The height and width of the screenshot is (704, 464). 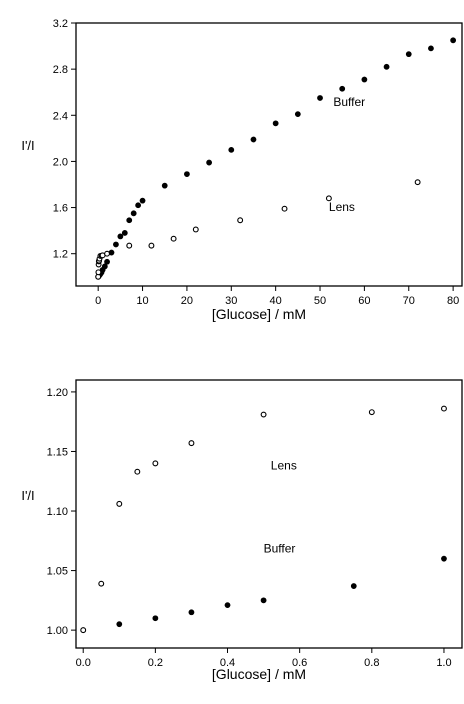 What do you see at coordinates (276, 301) in the screenshot?
I see `x-tick-label: 40` at bounding box center [276, 301].